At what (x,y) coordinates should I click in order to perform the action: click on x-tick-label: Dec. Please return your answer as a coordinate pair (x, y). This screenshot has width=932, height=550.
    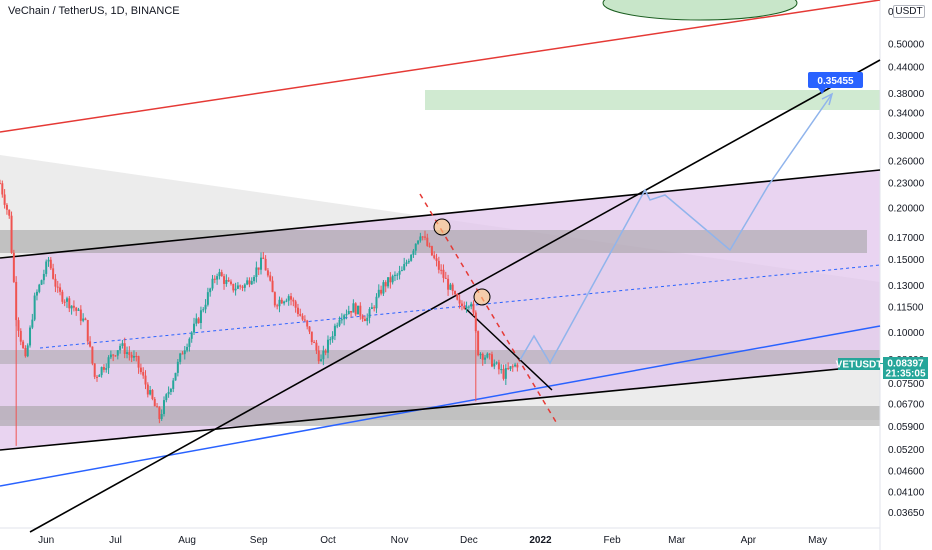
    Looking at the image, I should click on (469, 540).